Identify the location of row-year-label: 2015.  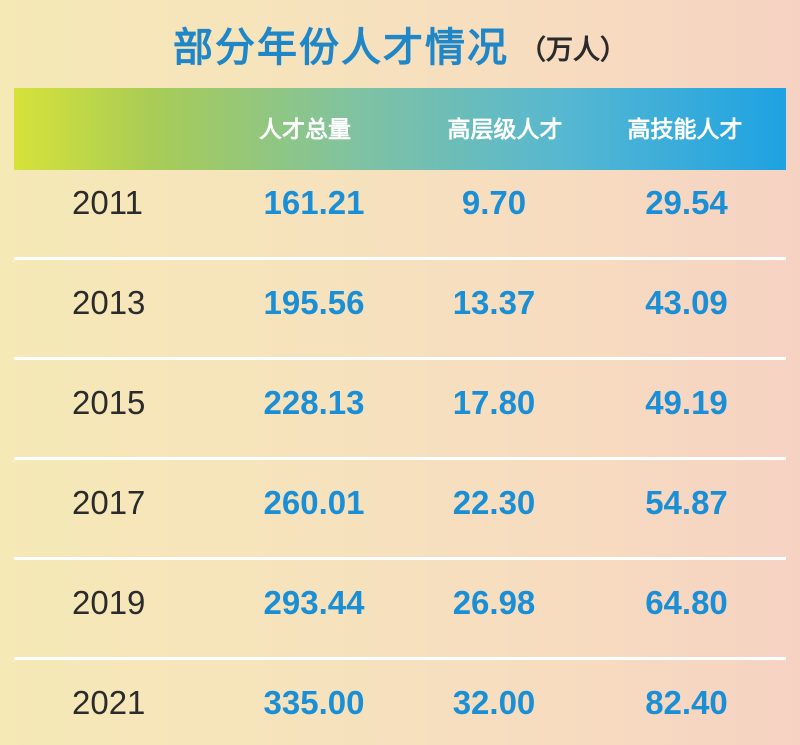
(109, 402).